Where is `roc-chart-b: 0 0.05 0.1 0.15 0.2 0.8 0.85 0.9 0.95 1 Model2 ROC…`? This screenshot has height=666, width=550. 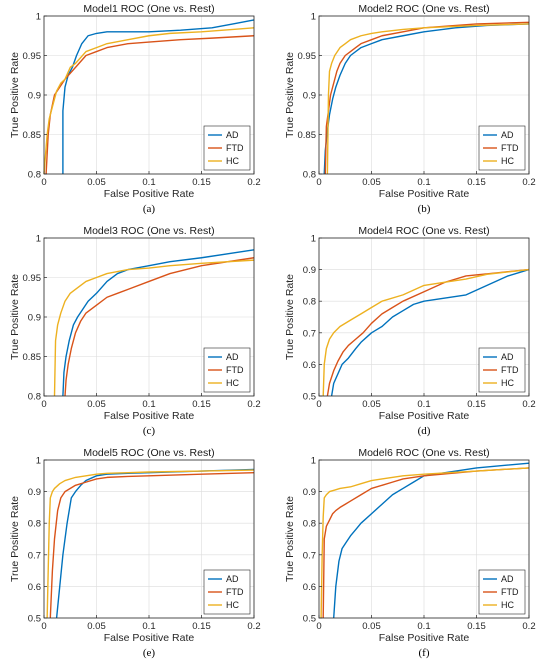
roc-chart-b: 0 0.05 0.1 0.15 0.2 0.8 0.85 0.9 0.95 1 Model2 ROC… is located at coordinates (410, 109).